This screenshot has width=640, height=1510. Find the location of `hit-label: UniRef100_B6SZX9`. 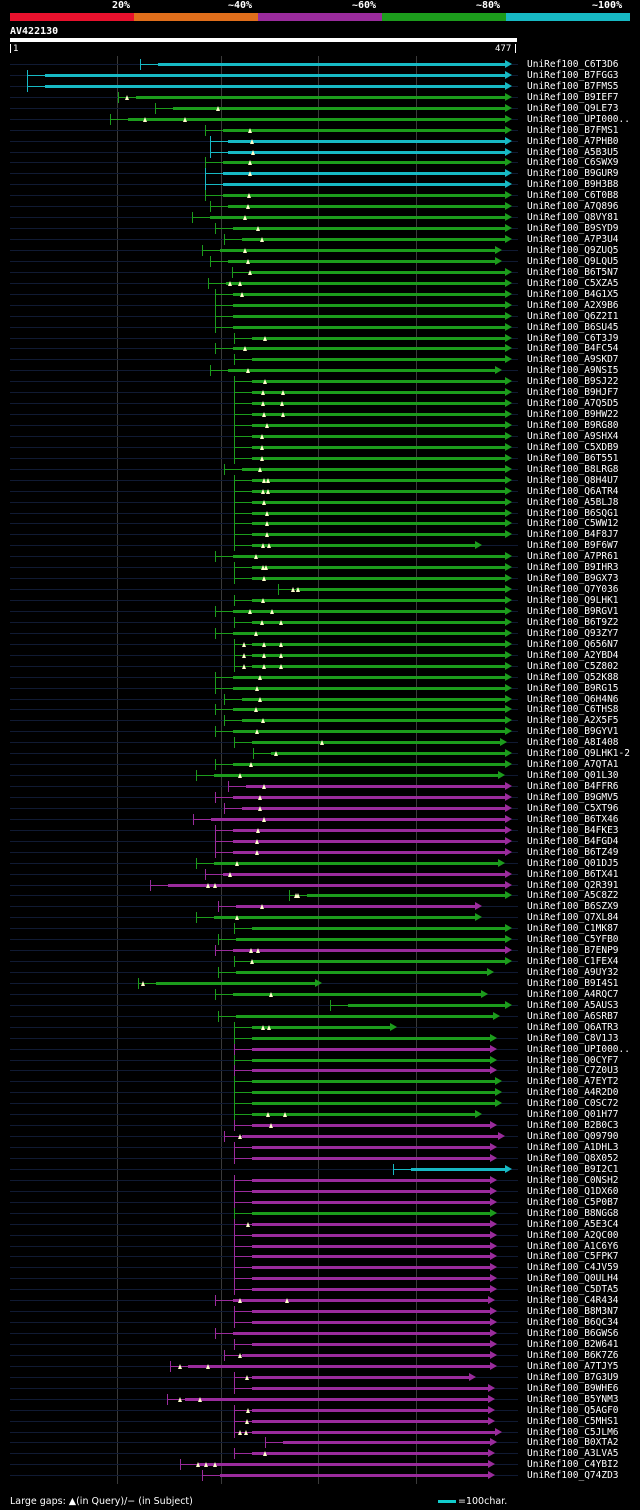

hit-label: UniRef100_B6SZX9 is located at coordinates (573, 907).